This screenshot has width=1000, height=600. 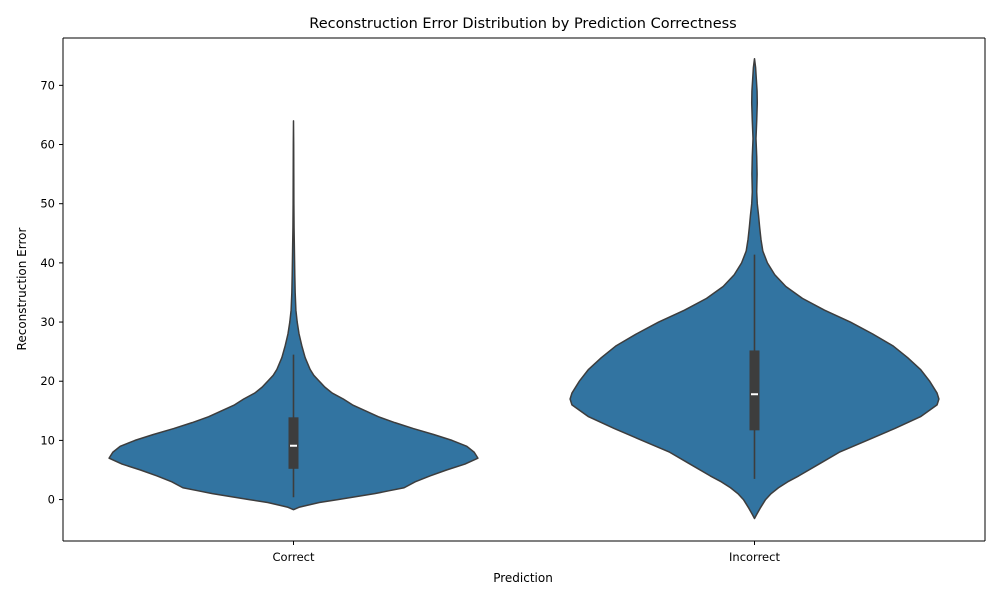 What do you see at coordinates (47, 85) in the screenshot?
I see `y-tick-label: 70` at bounding box center [47, 85].